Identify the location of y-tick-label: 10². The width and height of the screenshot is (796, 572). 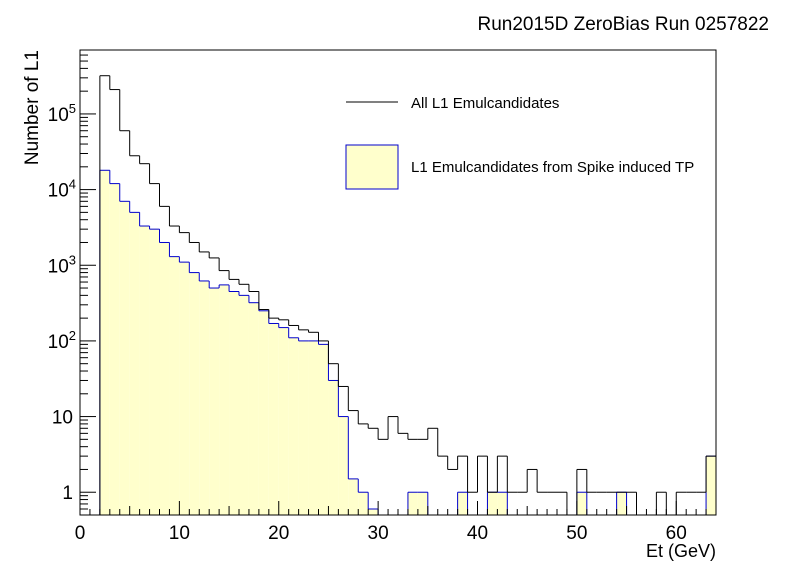
(62, 340).